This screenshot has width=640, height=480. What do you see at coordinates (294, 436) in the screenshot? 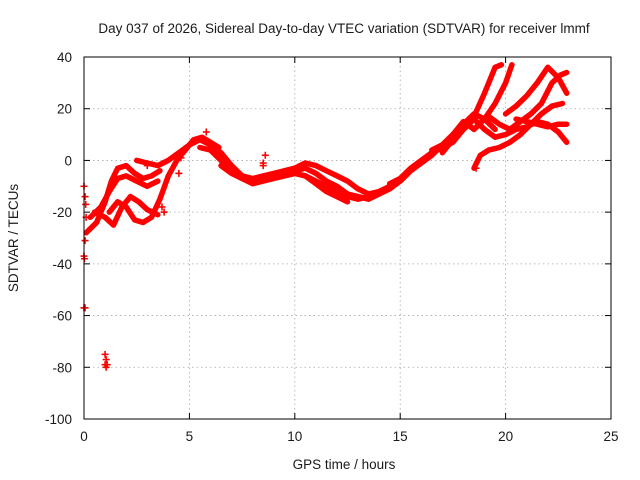
I see `x-tick-label: 10` at bounding box center [294, 436].